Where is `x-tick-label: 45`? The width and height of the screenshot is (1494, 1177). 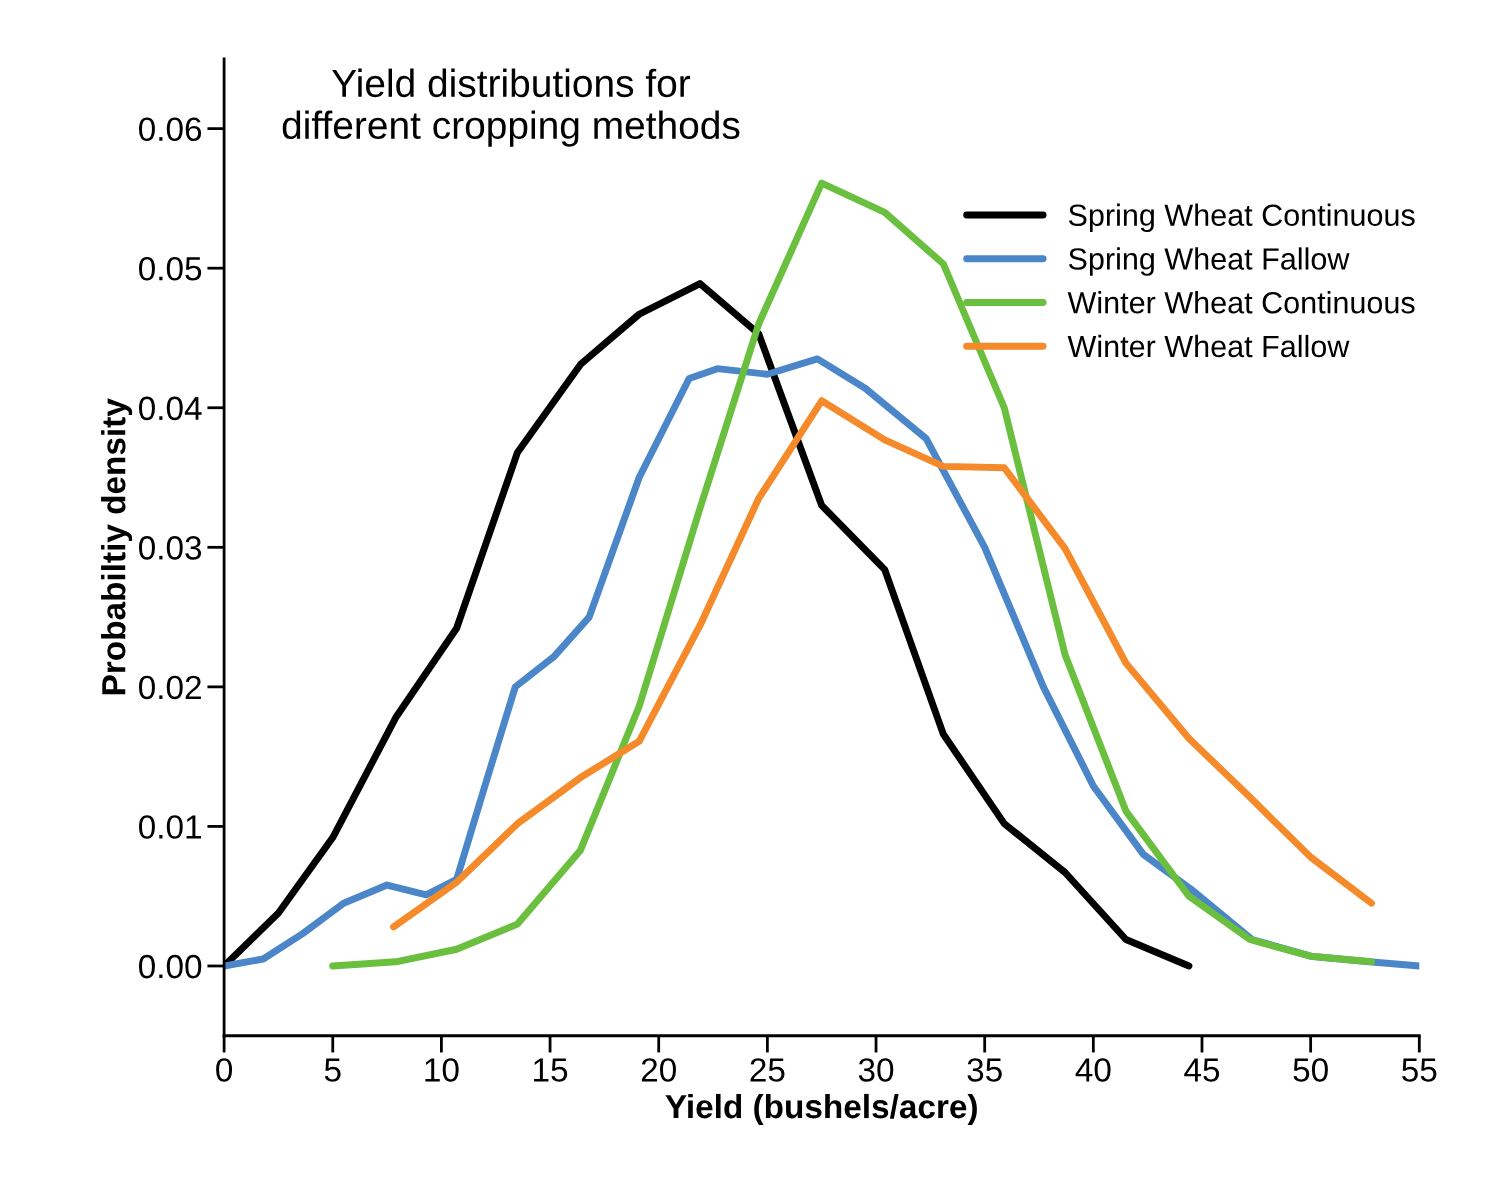
x-tick-label: 45 is located at coordinates (1202, 1070).